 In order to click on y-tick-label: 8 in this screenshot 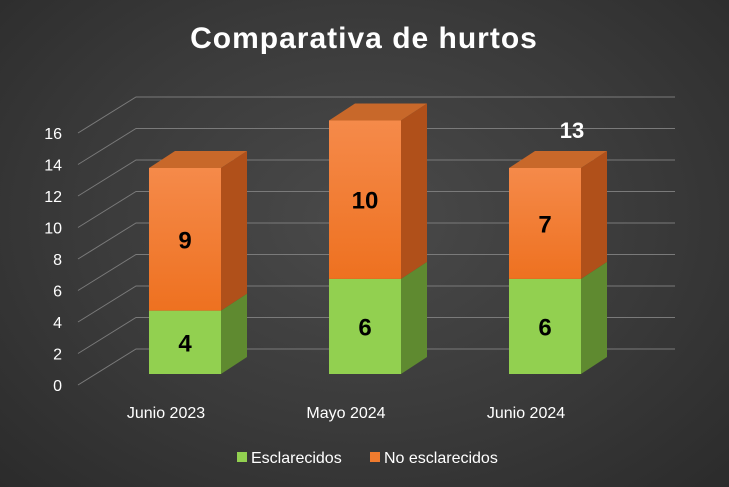, I will do `click(57, 260)`.